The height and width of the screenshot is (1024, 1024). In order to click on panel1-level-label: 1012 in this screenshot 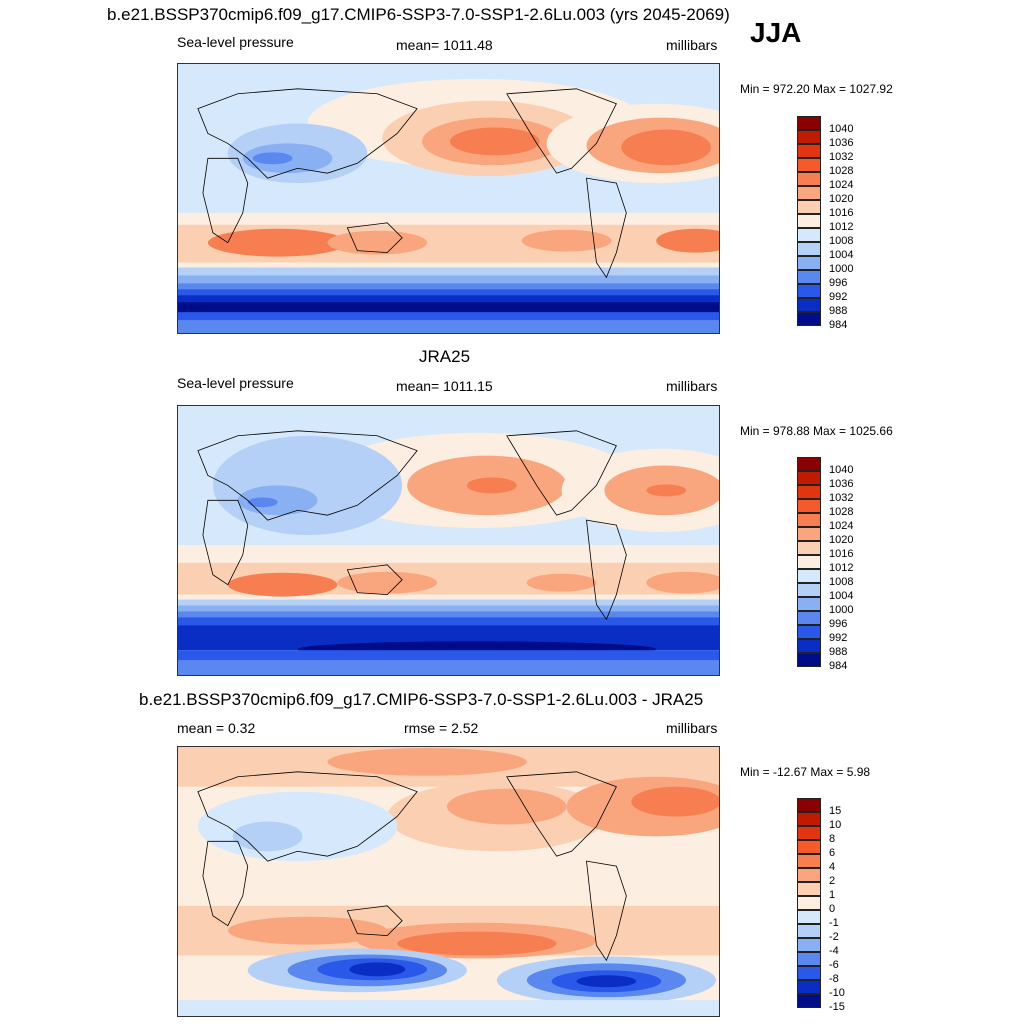, I will do `click(841, 227)`.